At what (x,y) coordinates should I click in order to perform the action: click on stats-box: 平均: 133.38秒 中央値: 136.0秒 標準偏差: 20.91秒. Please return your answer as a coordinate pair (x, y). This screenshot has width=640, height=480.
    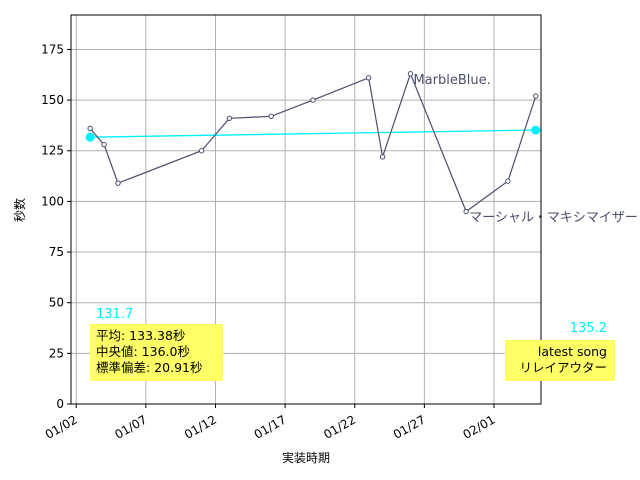
    Looking at the image, I should click on (156, 352).